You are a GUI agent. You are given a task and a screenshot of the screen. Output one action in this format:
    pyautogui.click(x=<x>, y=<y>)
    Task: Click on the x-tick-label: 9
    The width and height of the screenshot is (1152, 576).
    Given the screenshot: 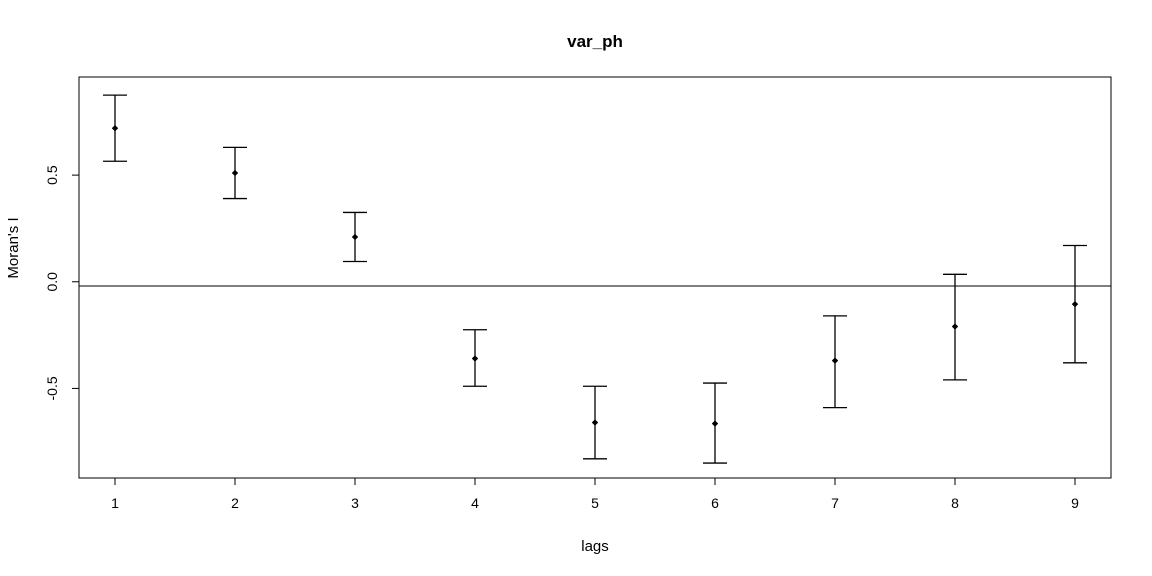 What is the action you would take?
    pyautogui.click(x=1075, y=503)
    